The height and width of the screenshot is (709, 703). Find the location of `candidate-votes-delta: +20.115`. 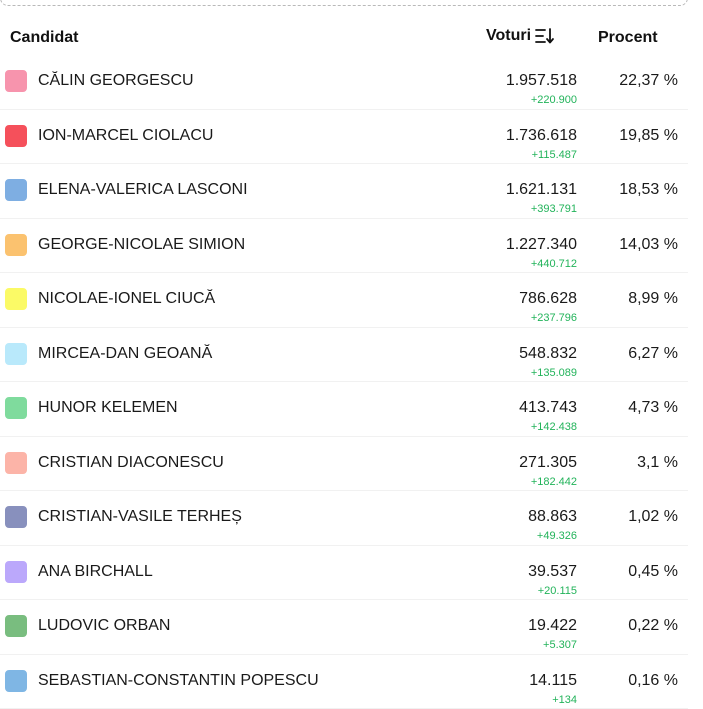

candidate-votes-delta: +20.115 is located at coordinates (557, 591).